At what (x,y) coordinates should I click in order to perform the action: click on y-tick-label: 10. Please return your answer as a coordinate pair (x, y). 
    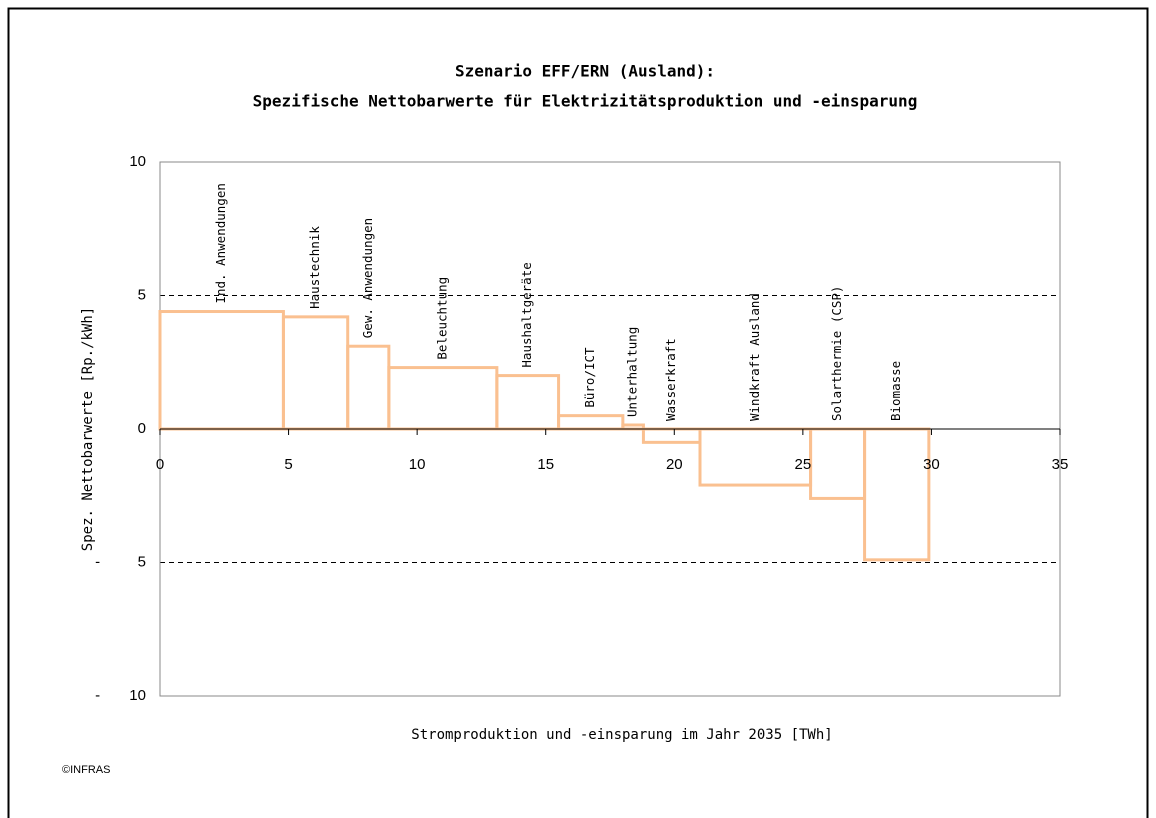
    Looking at the image, I should click on (137, 161).